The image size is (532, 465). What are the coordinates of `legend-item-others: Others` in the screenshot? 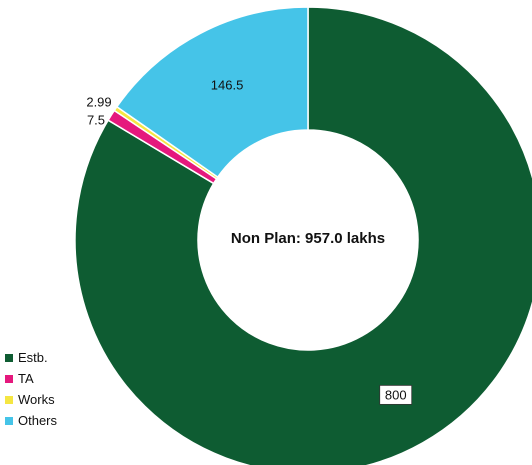 It's located at (31, 420).